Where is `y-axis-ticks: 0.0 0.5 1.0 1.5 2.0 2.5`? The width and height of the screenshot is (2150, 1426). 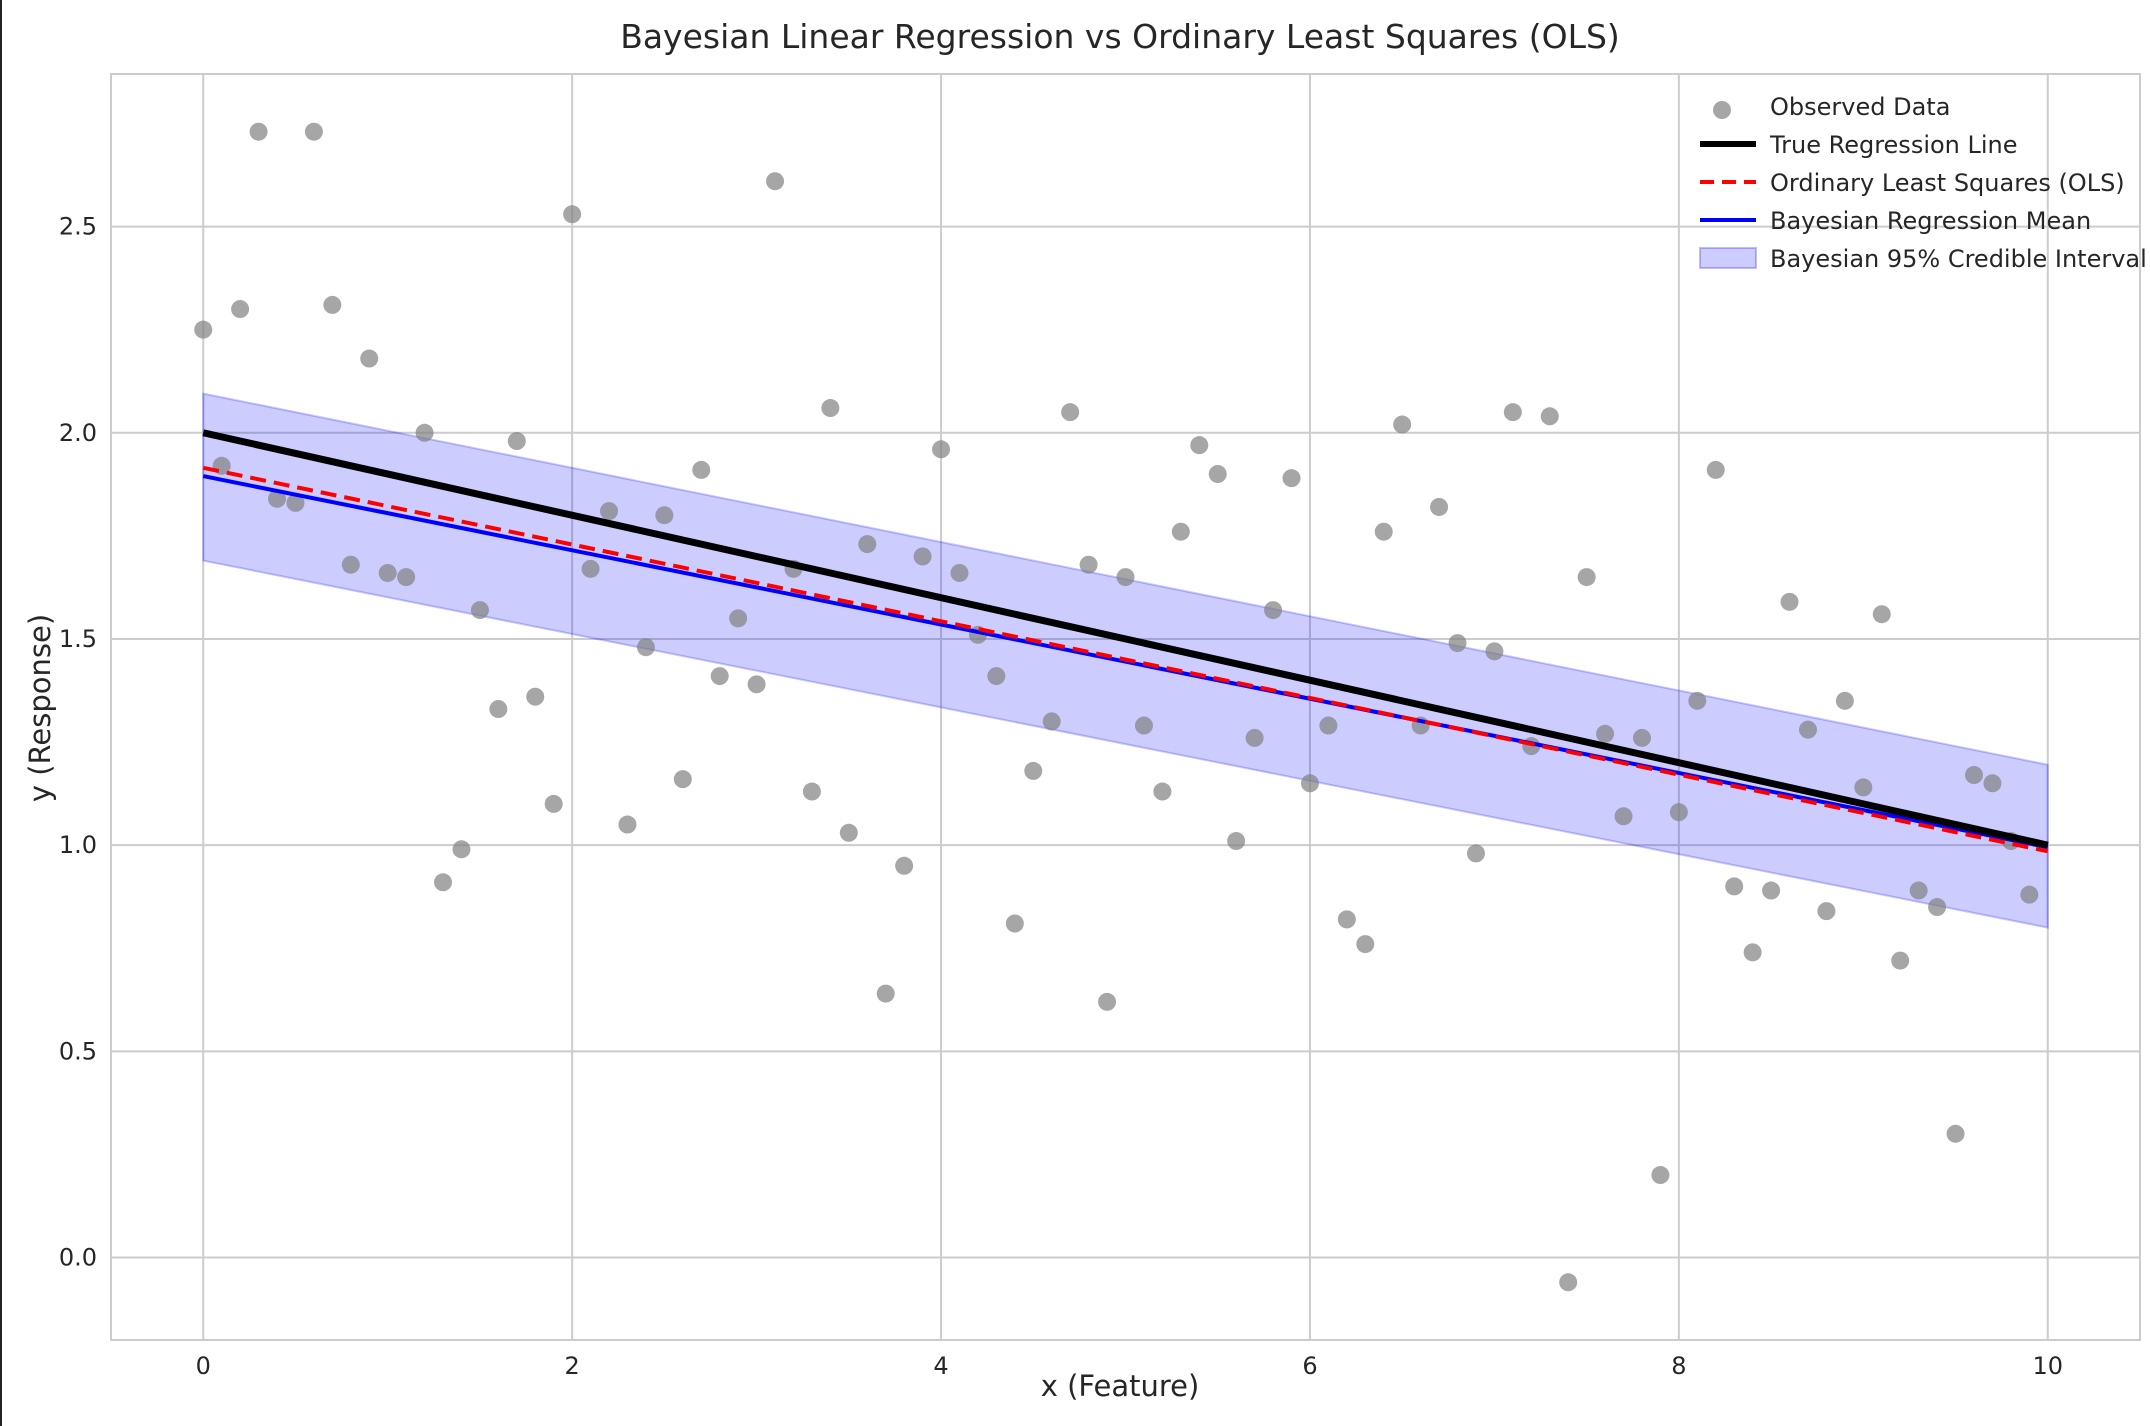 y-axis-ticks: 0.0 0.5 1.0 1.5 2.0 2.5 is located at coordinates (78, 742).